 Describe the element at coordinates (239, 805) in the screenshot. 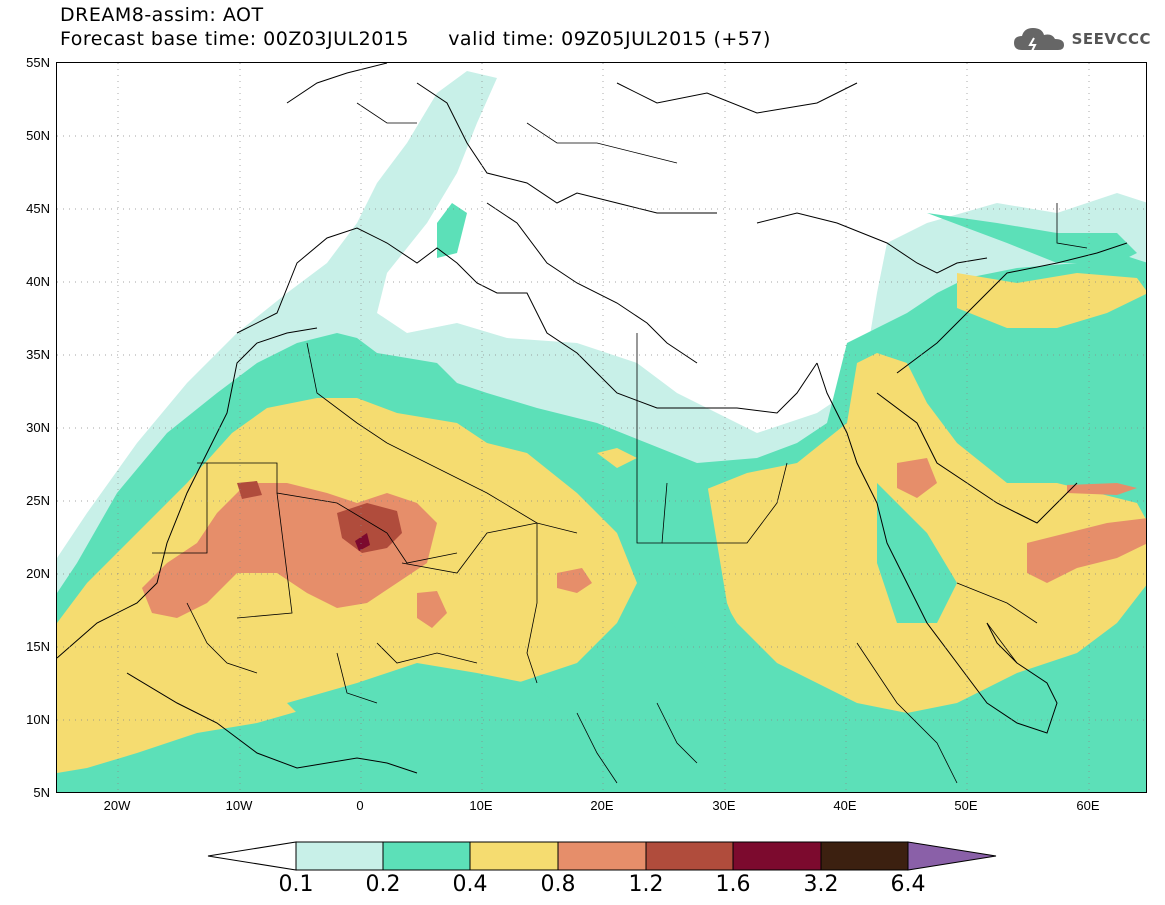

I see `lon-label-10w: 10W` at that location.